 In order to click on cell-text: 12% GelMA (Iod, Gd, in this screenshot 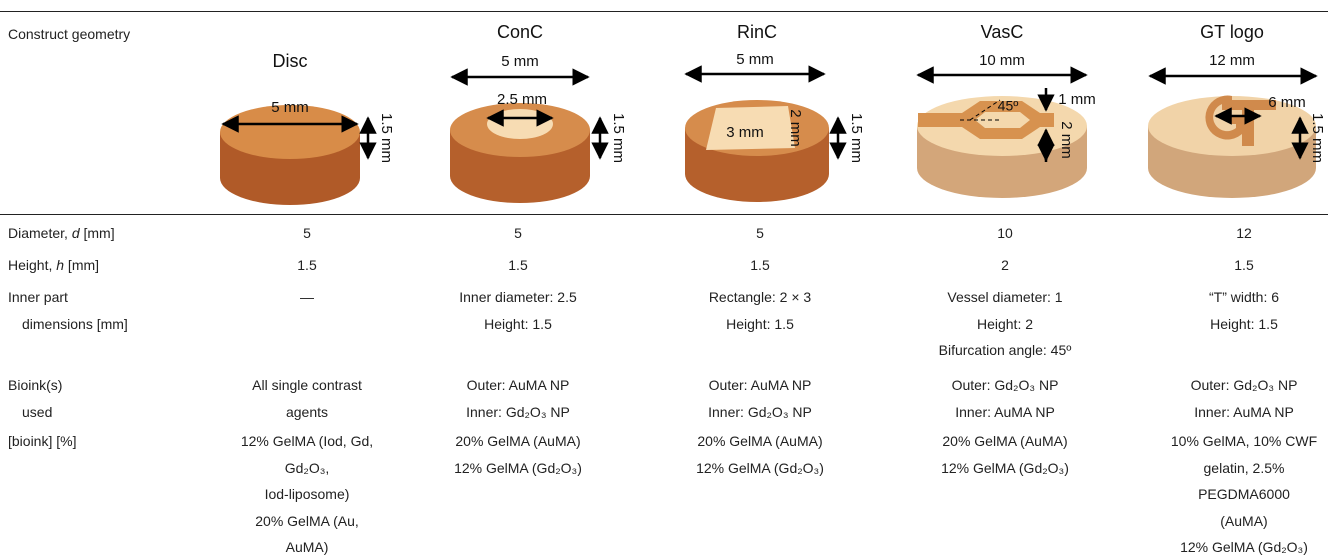, I will do `click(307, 441)`.